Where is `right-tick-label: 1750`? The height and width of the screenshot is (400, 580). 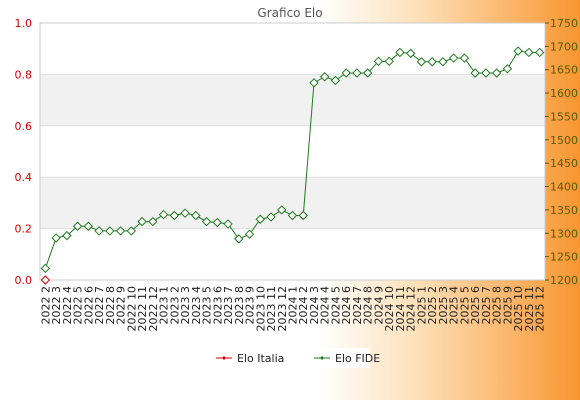 right-tick-label: 1750 is located at coordinates (564, 23).